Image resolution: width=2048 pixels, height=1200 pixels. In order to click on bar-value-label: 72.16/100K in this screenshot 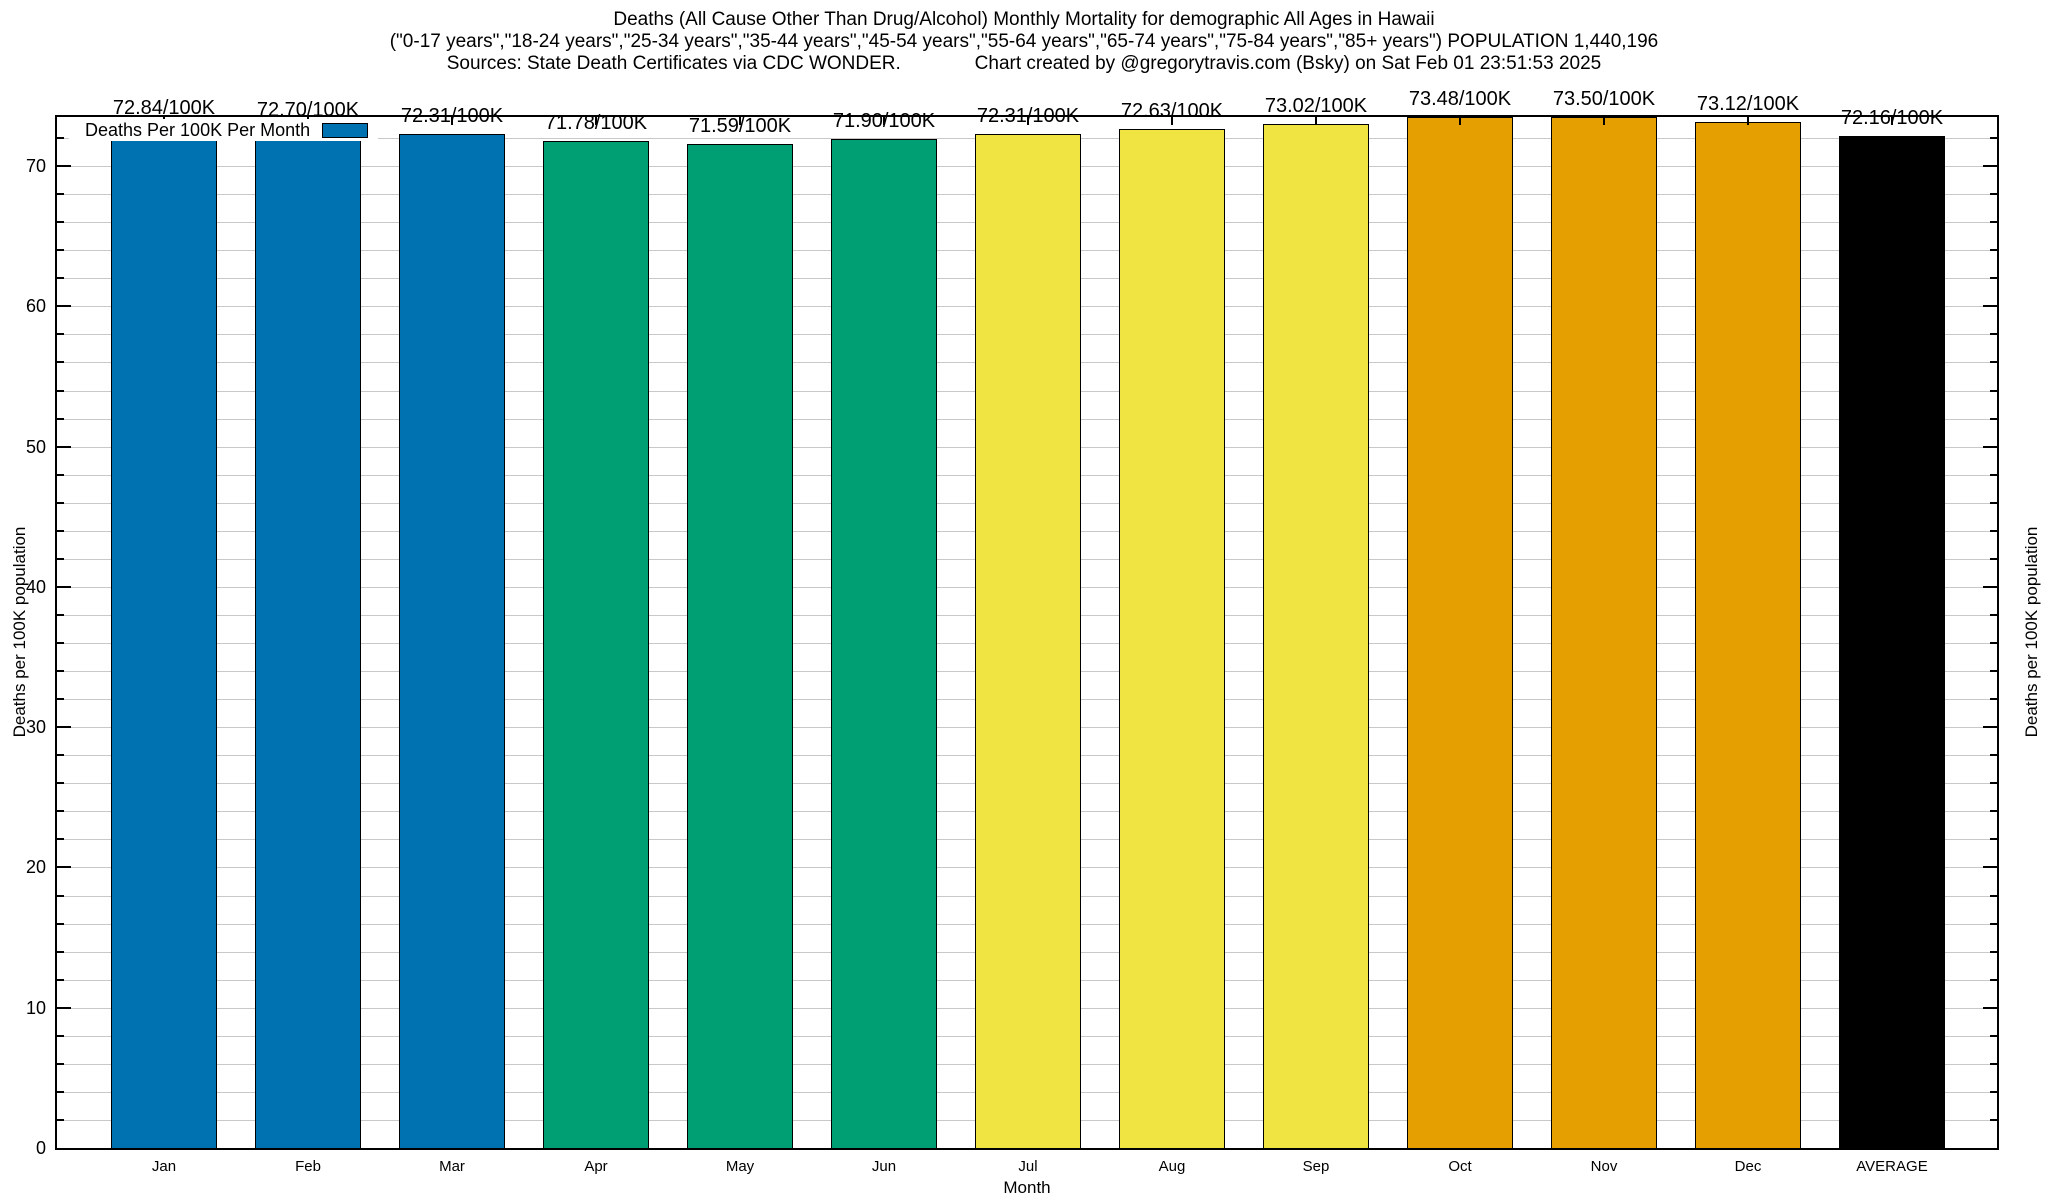, I will do `click(1892, 117)`.